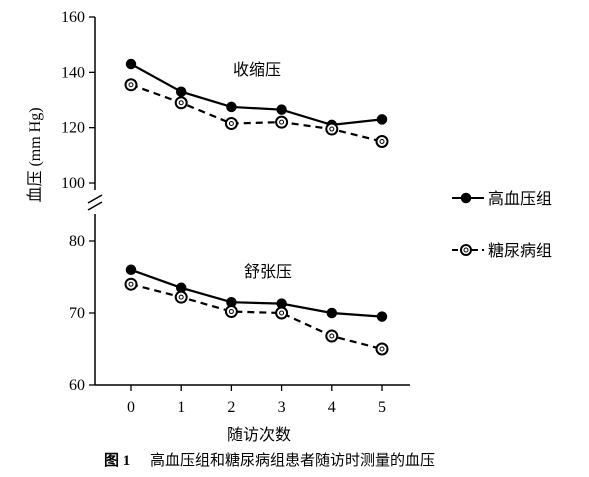  Describe the element at coordinates (332, 407) in the screenshot. I see `x-tick-label: 4` at that location.